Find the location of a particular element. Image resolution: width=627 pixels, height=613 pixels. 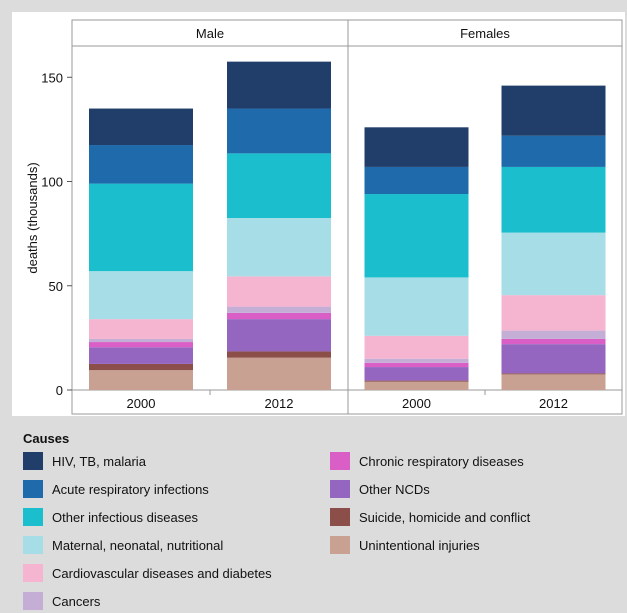

legend-label: Suicide, homicide and conflict is located at coordinates (445, 517).